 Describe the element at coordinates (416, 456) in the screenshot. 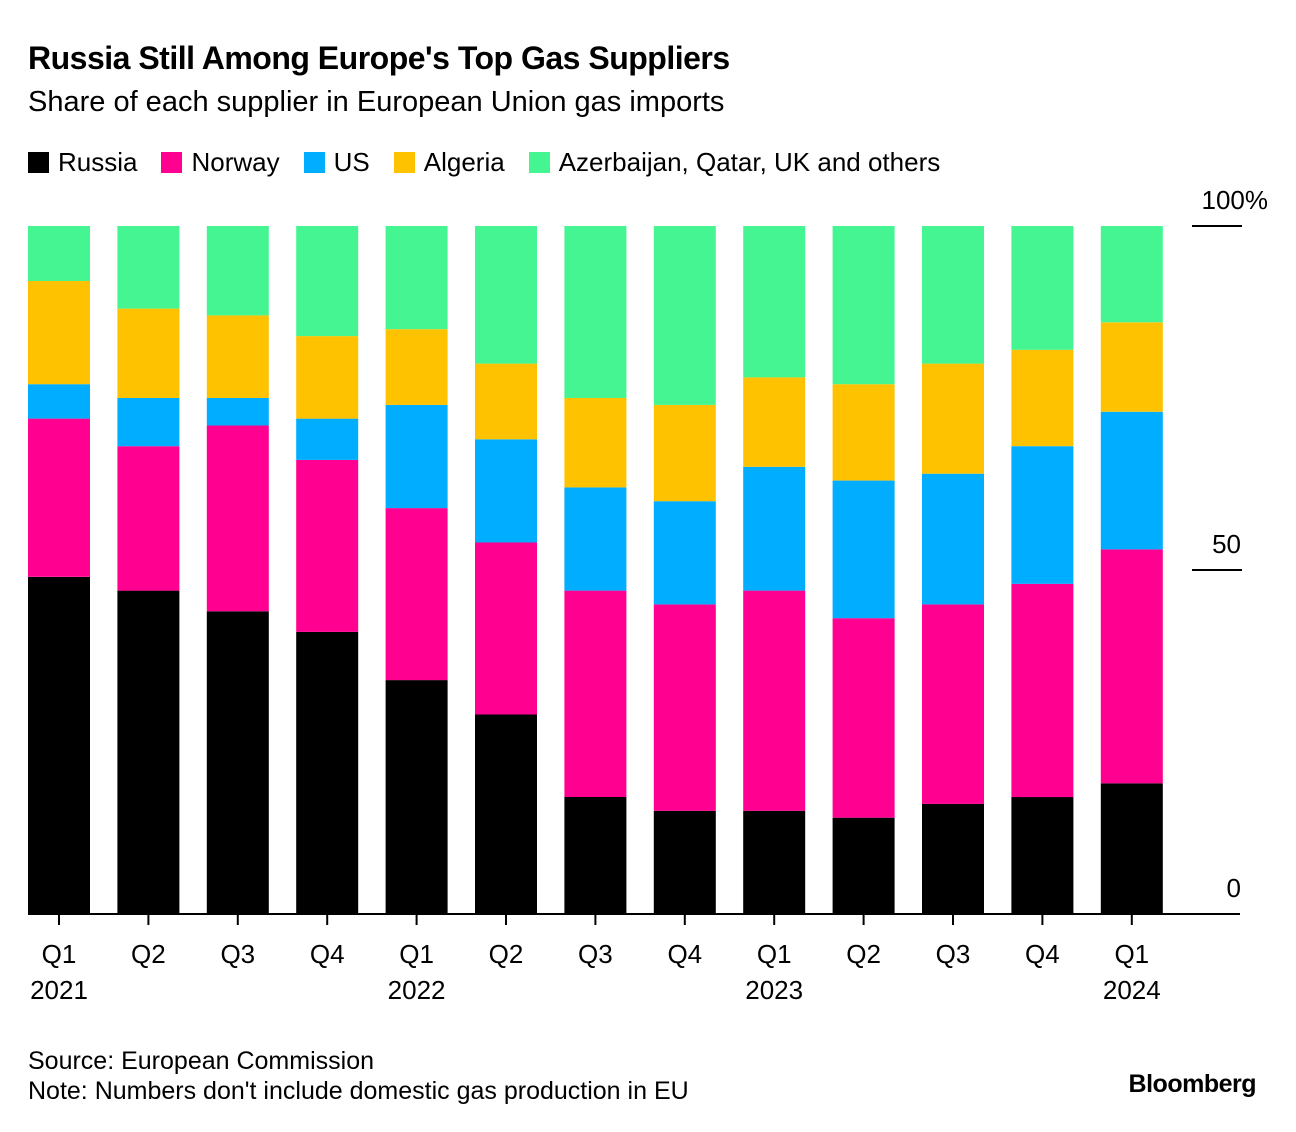

I see `bar-segment-us-q1-2022` at that location.